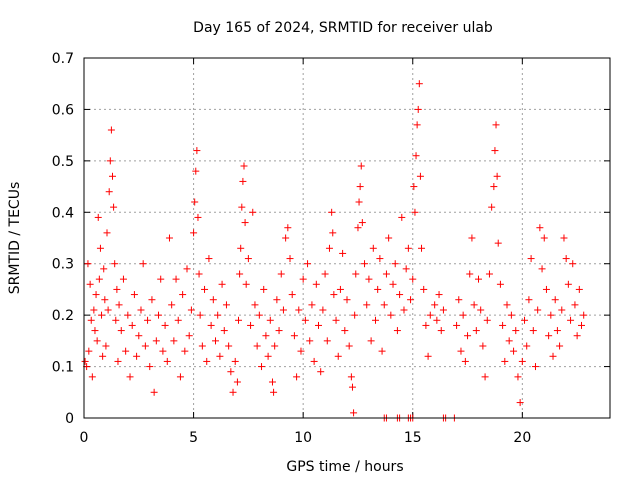  What do you see at coordinates (63, 316) in the screenshot?
I see `y-tick-label: 0.2` at bounding box center [63, 316].